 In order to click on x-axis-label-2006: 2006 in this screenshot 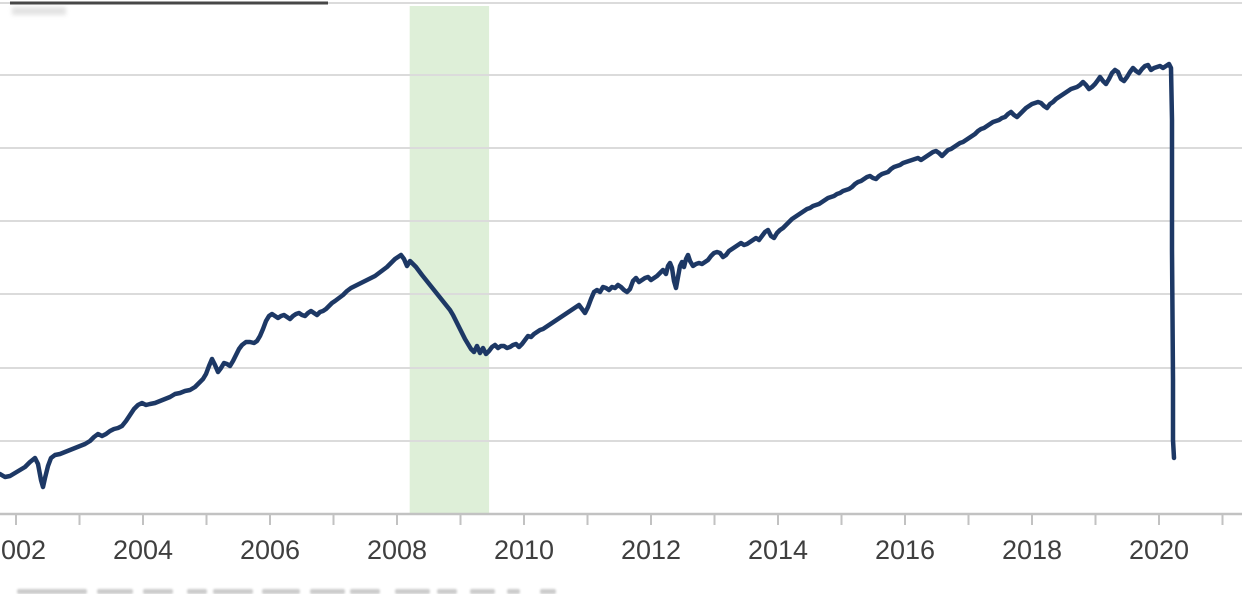, I will do `click(270, 550)`.